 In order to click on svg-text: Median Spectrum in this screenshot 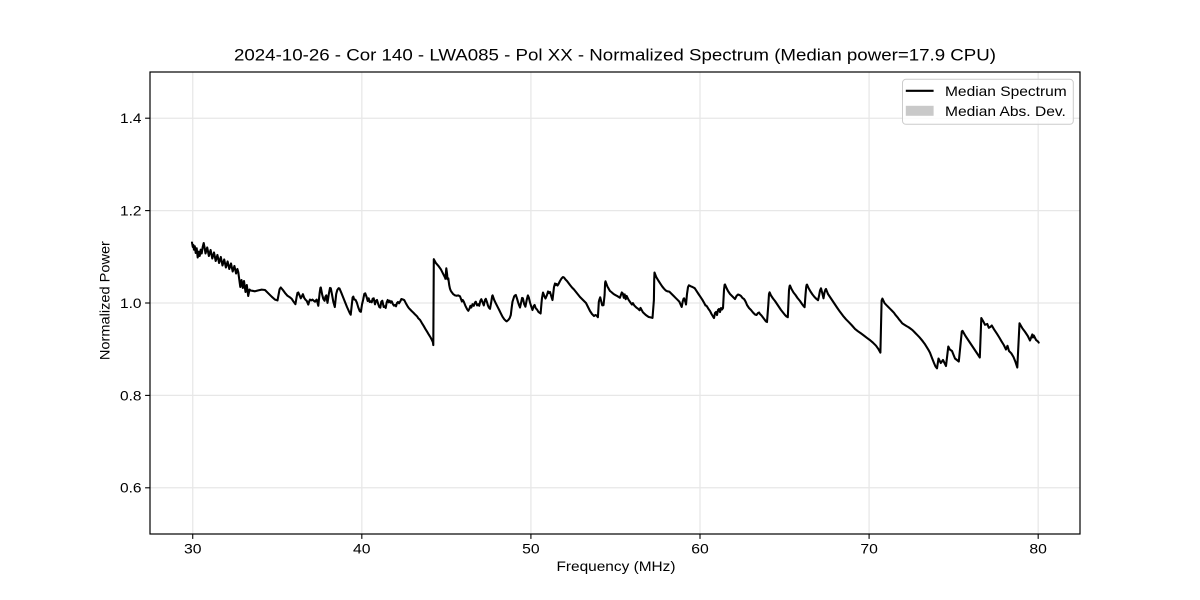, I will do `click(1006, 91)`.